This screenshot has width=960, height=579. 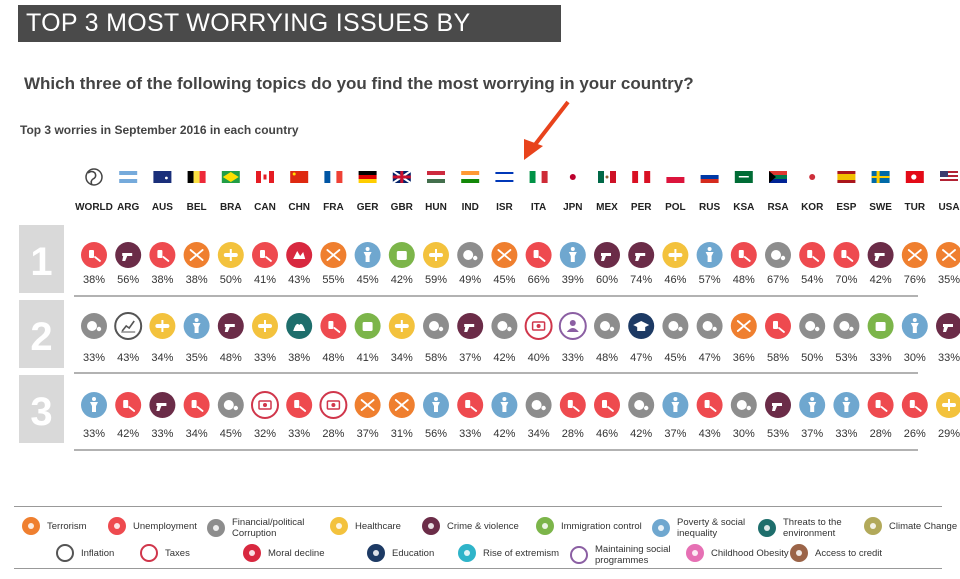 I want to click on rank-number: 1, so click(x=41, y=262).